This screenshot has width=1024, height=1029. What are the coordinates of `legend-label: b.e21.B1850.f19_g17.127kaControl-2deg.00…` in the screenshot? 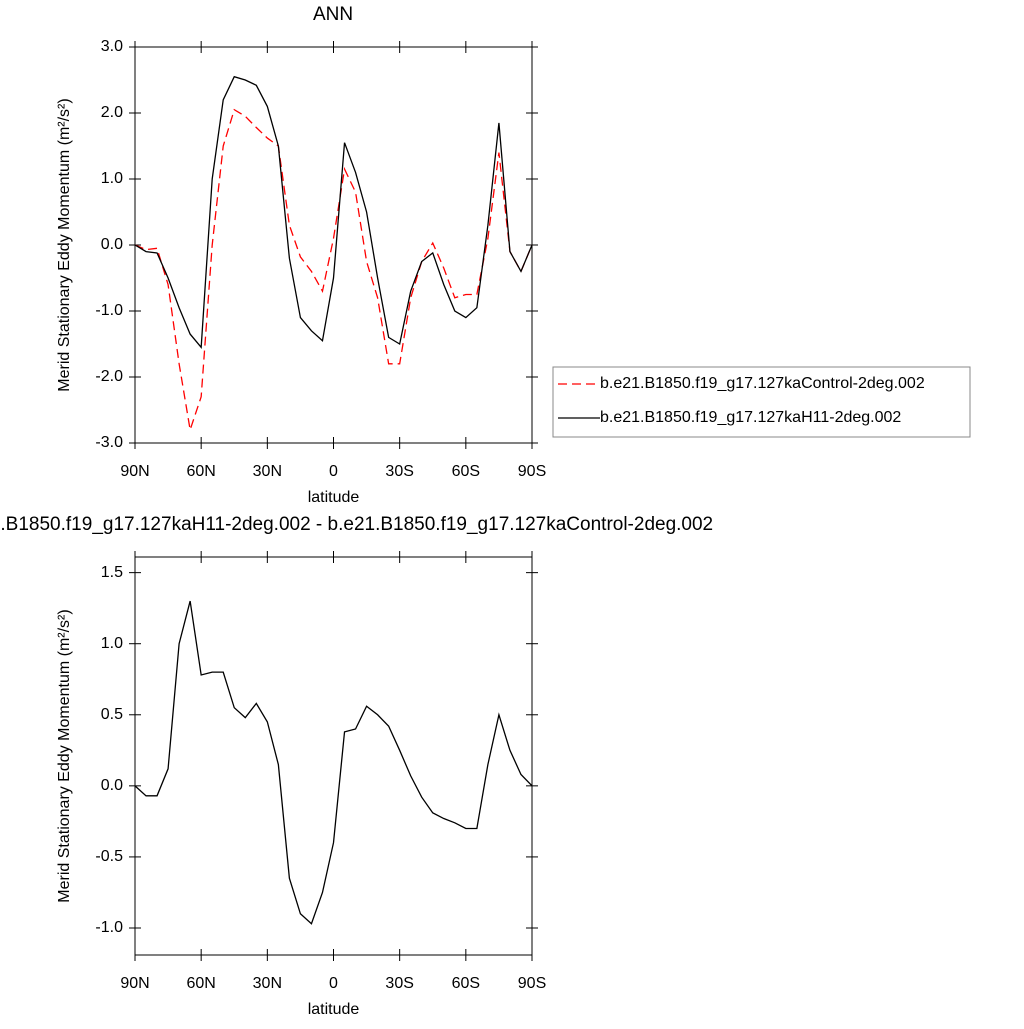 It's located at (762, 383).